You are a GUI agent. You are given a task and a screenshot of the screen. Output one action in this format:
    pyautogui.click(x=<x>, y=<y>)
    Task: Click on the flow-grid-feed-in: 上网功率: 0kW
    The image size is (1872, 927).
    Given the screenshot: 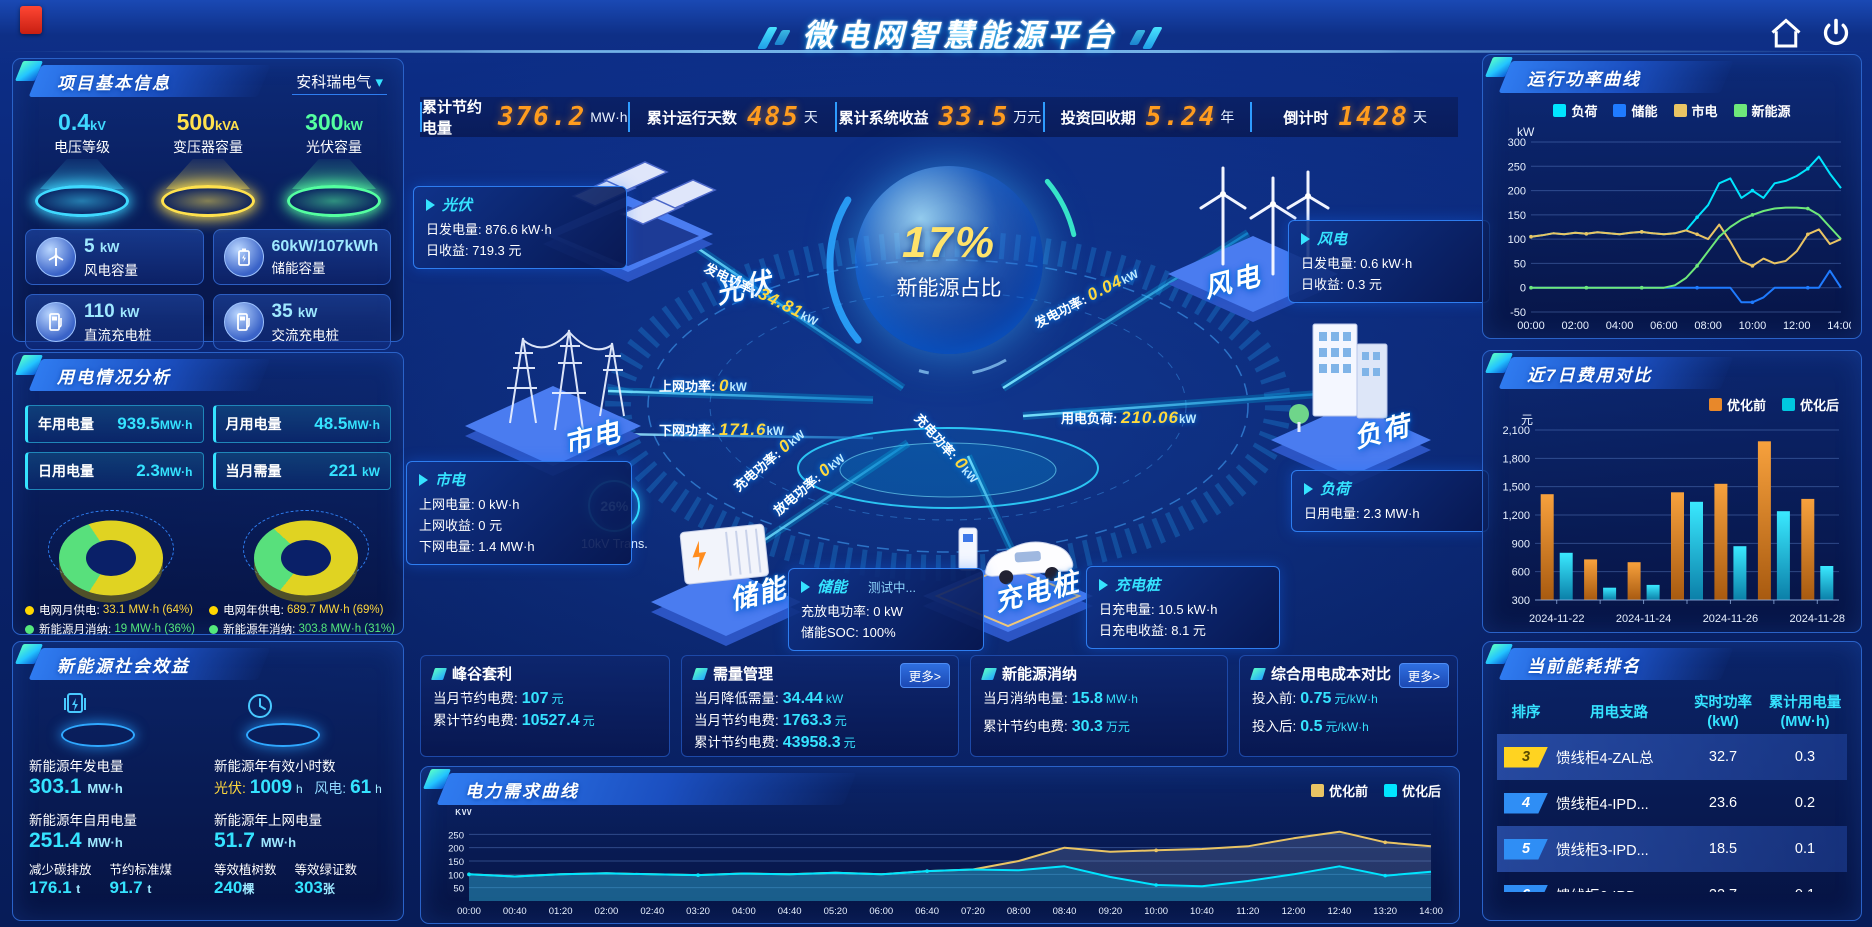 What is the action you would take?
    pyautogui.click(x=703, y=385)
    